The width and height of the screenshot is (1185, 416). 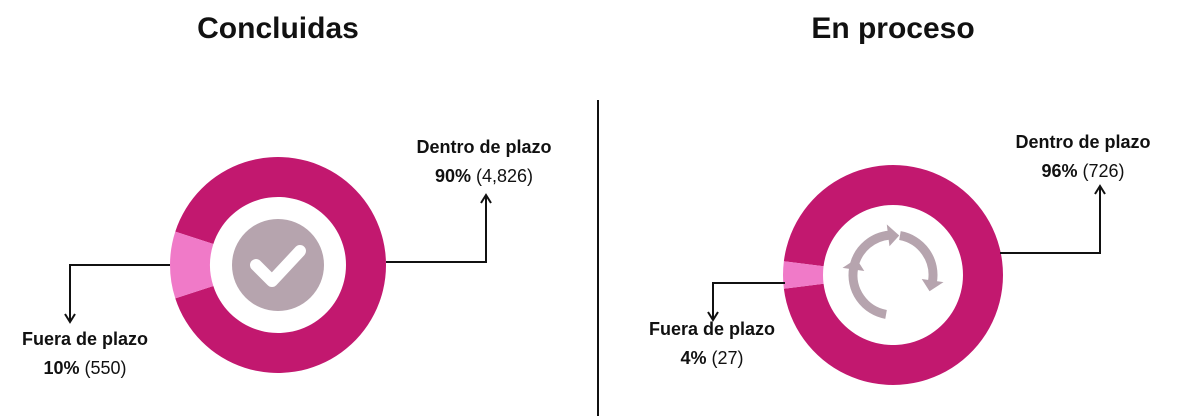 I want to click on value-label: 90% (4,826), so click(x=484, y=176).